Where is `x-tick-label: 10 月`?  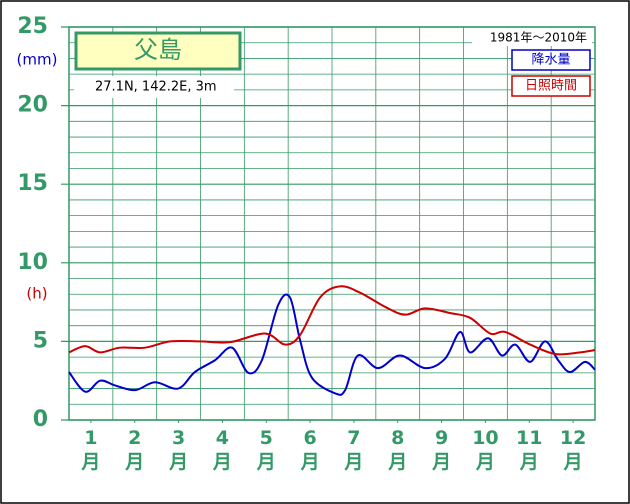
x-tick-label: 10 月 is located at coordinates (485, 450).